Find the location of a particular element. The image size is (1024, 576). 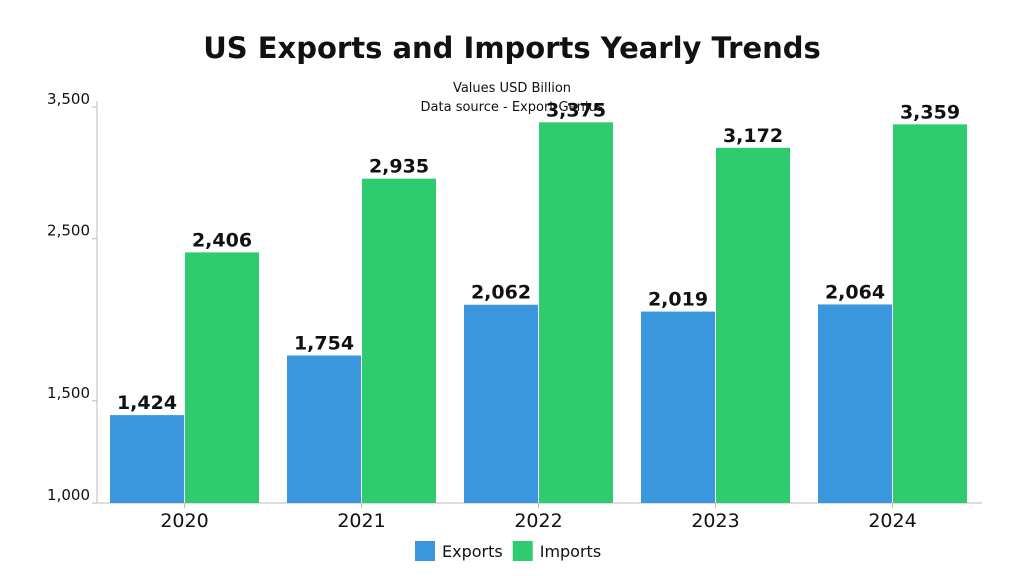

x-tick-label: 2021 is located at coordinates (361, 521).